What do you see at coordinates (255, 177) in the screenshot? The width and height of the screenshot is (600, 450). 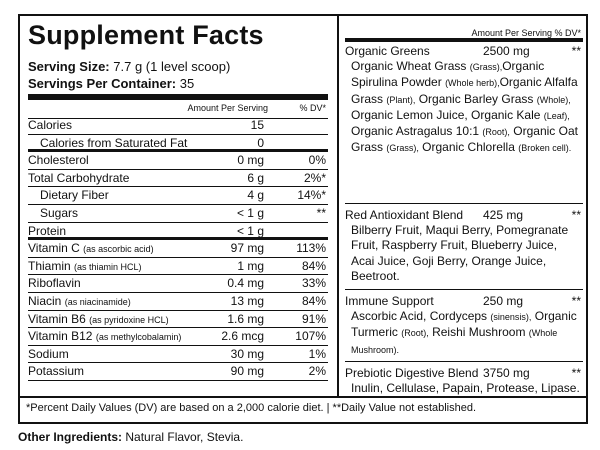 I see `nutrient-amount: 6 g` at bounding box center [255, 177].